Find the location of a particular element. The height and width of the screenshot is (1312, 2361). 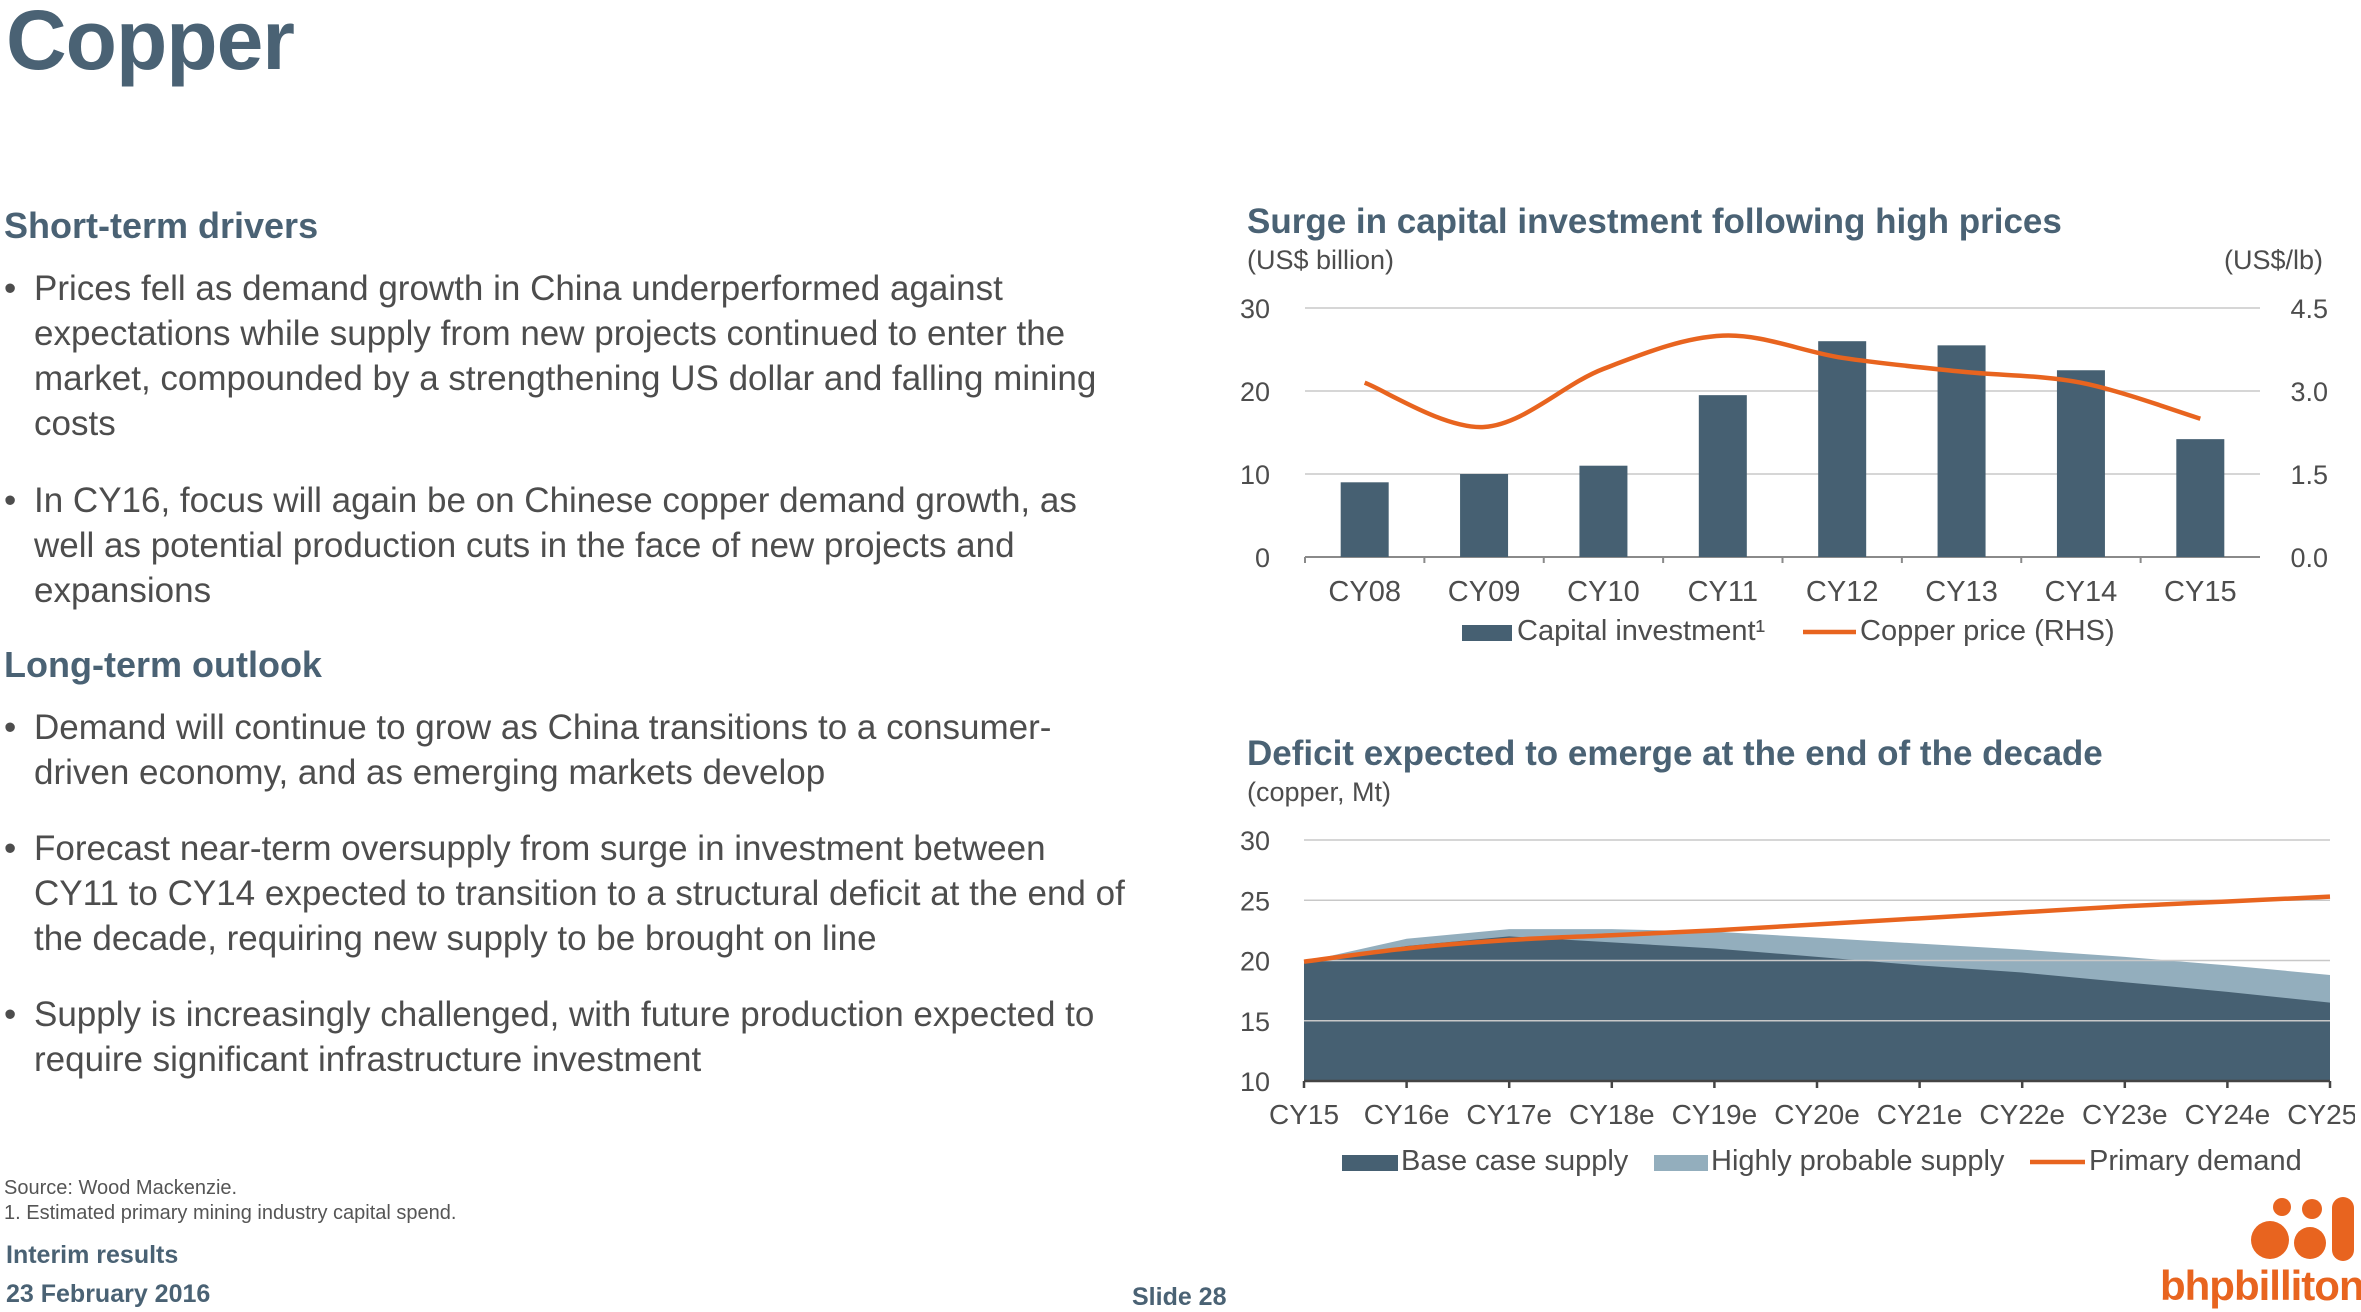

y-tick-label-left: 20 is located at coordinates (1255, 392).